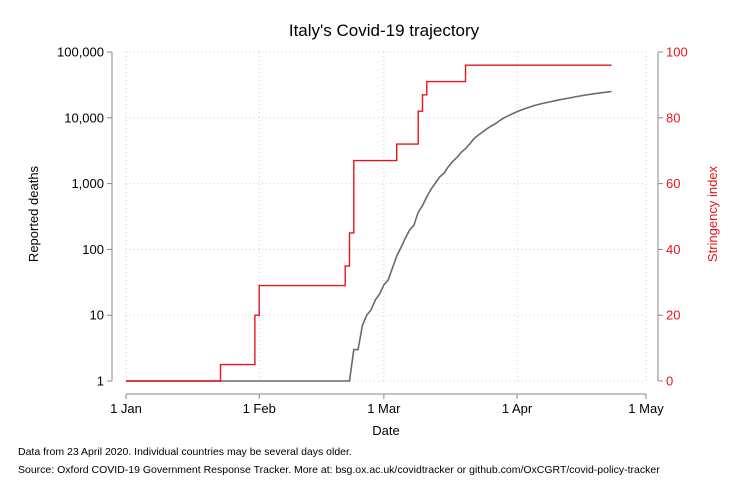  I want to click on x-tick-label: 1 May, so click(646, 408).